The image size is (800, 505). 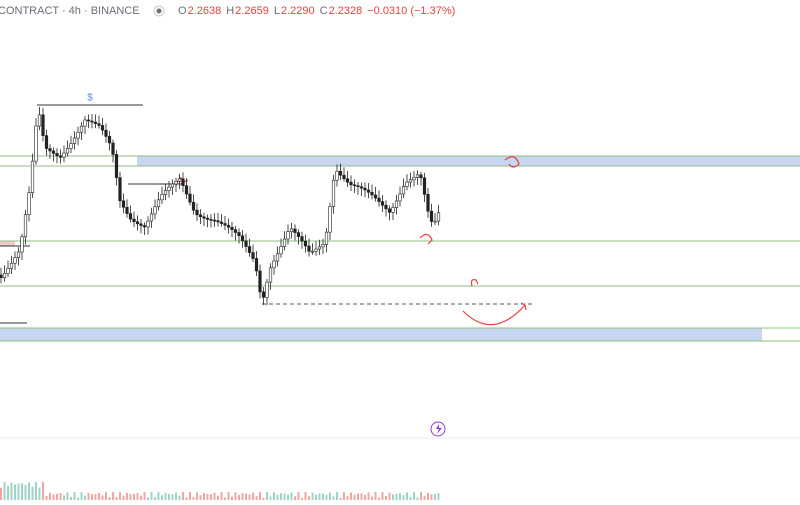 I want to click on ohlc-value: 2.2290, so click(x=298, y=11).